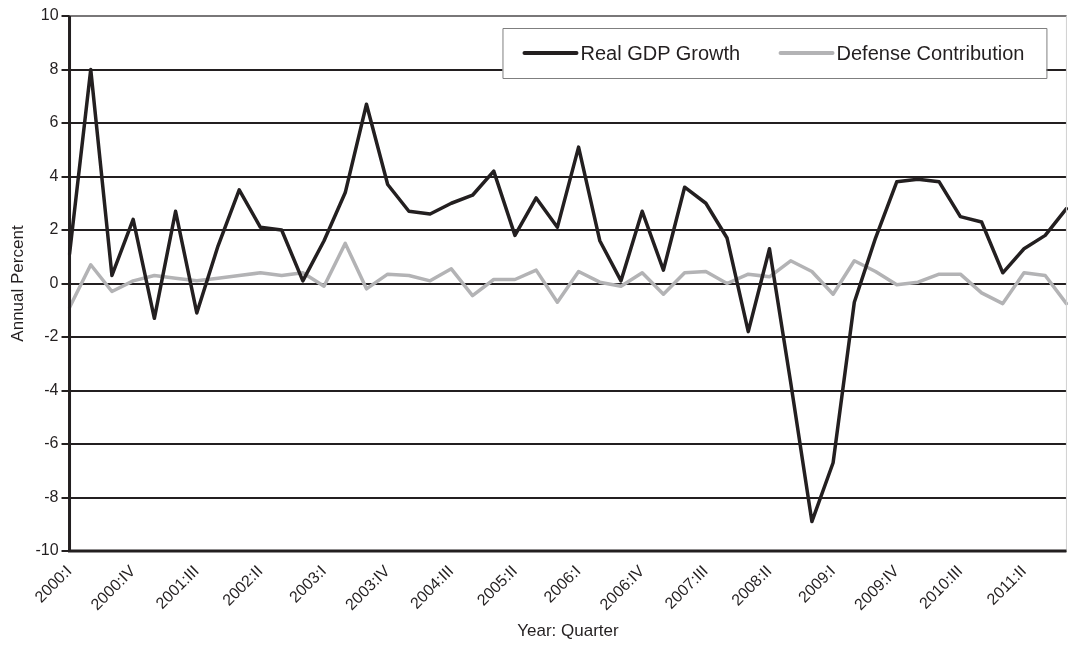 Image resolution: width=1083 pixels, height=646 pixels. I want to click on y-axis-title: Annual Percent, so click(17, 283).